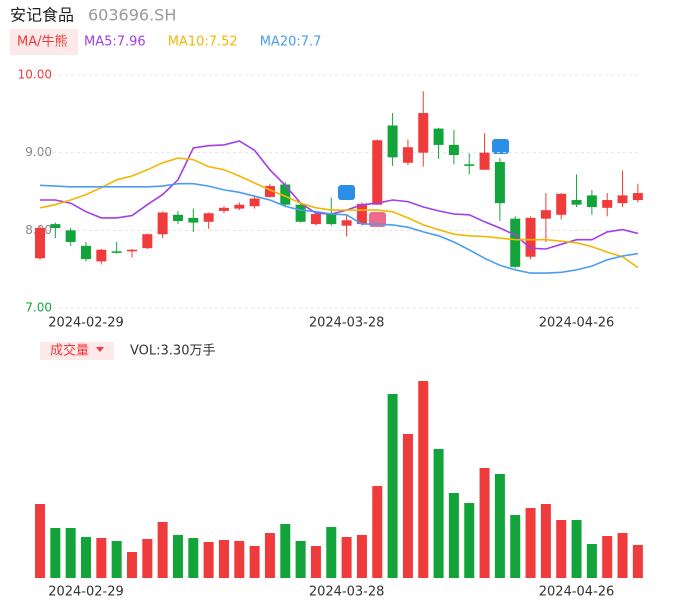  Describe the element at coordinates (38, 152) in the screenshot. I see `y-tick-label: 9.00` at that location.